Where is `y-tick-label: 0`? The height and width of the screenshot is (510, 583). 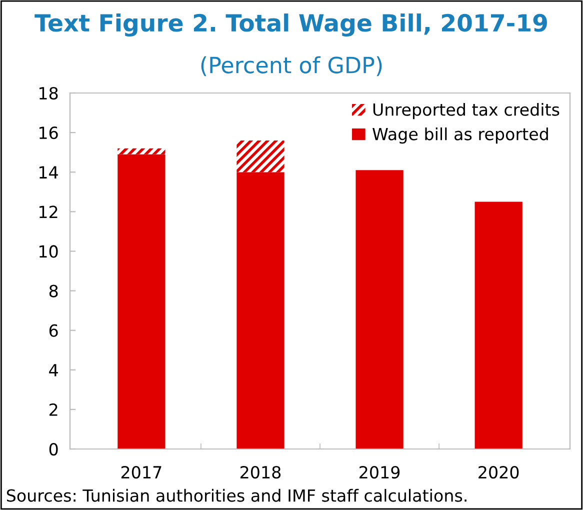 y-tick-label: 0 is located at coordinates (53, 449).